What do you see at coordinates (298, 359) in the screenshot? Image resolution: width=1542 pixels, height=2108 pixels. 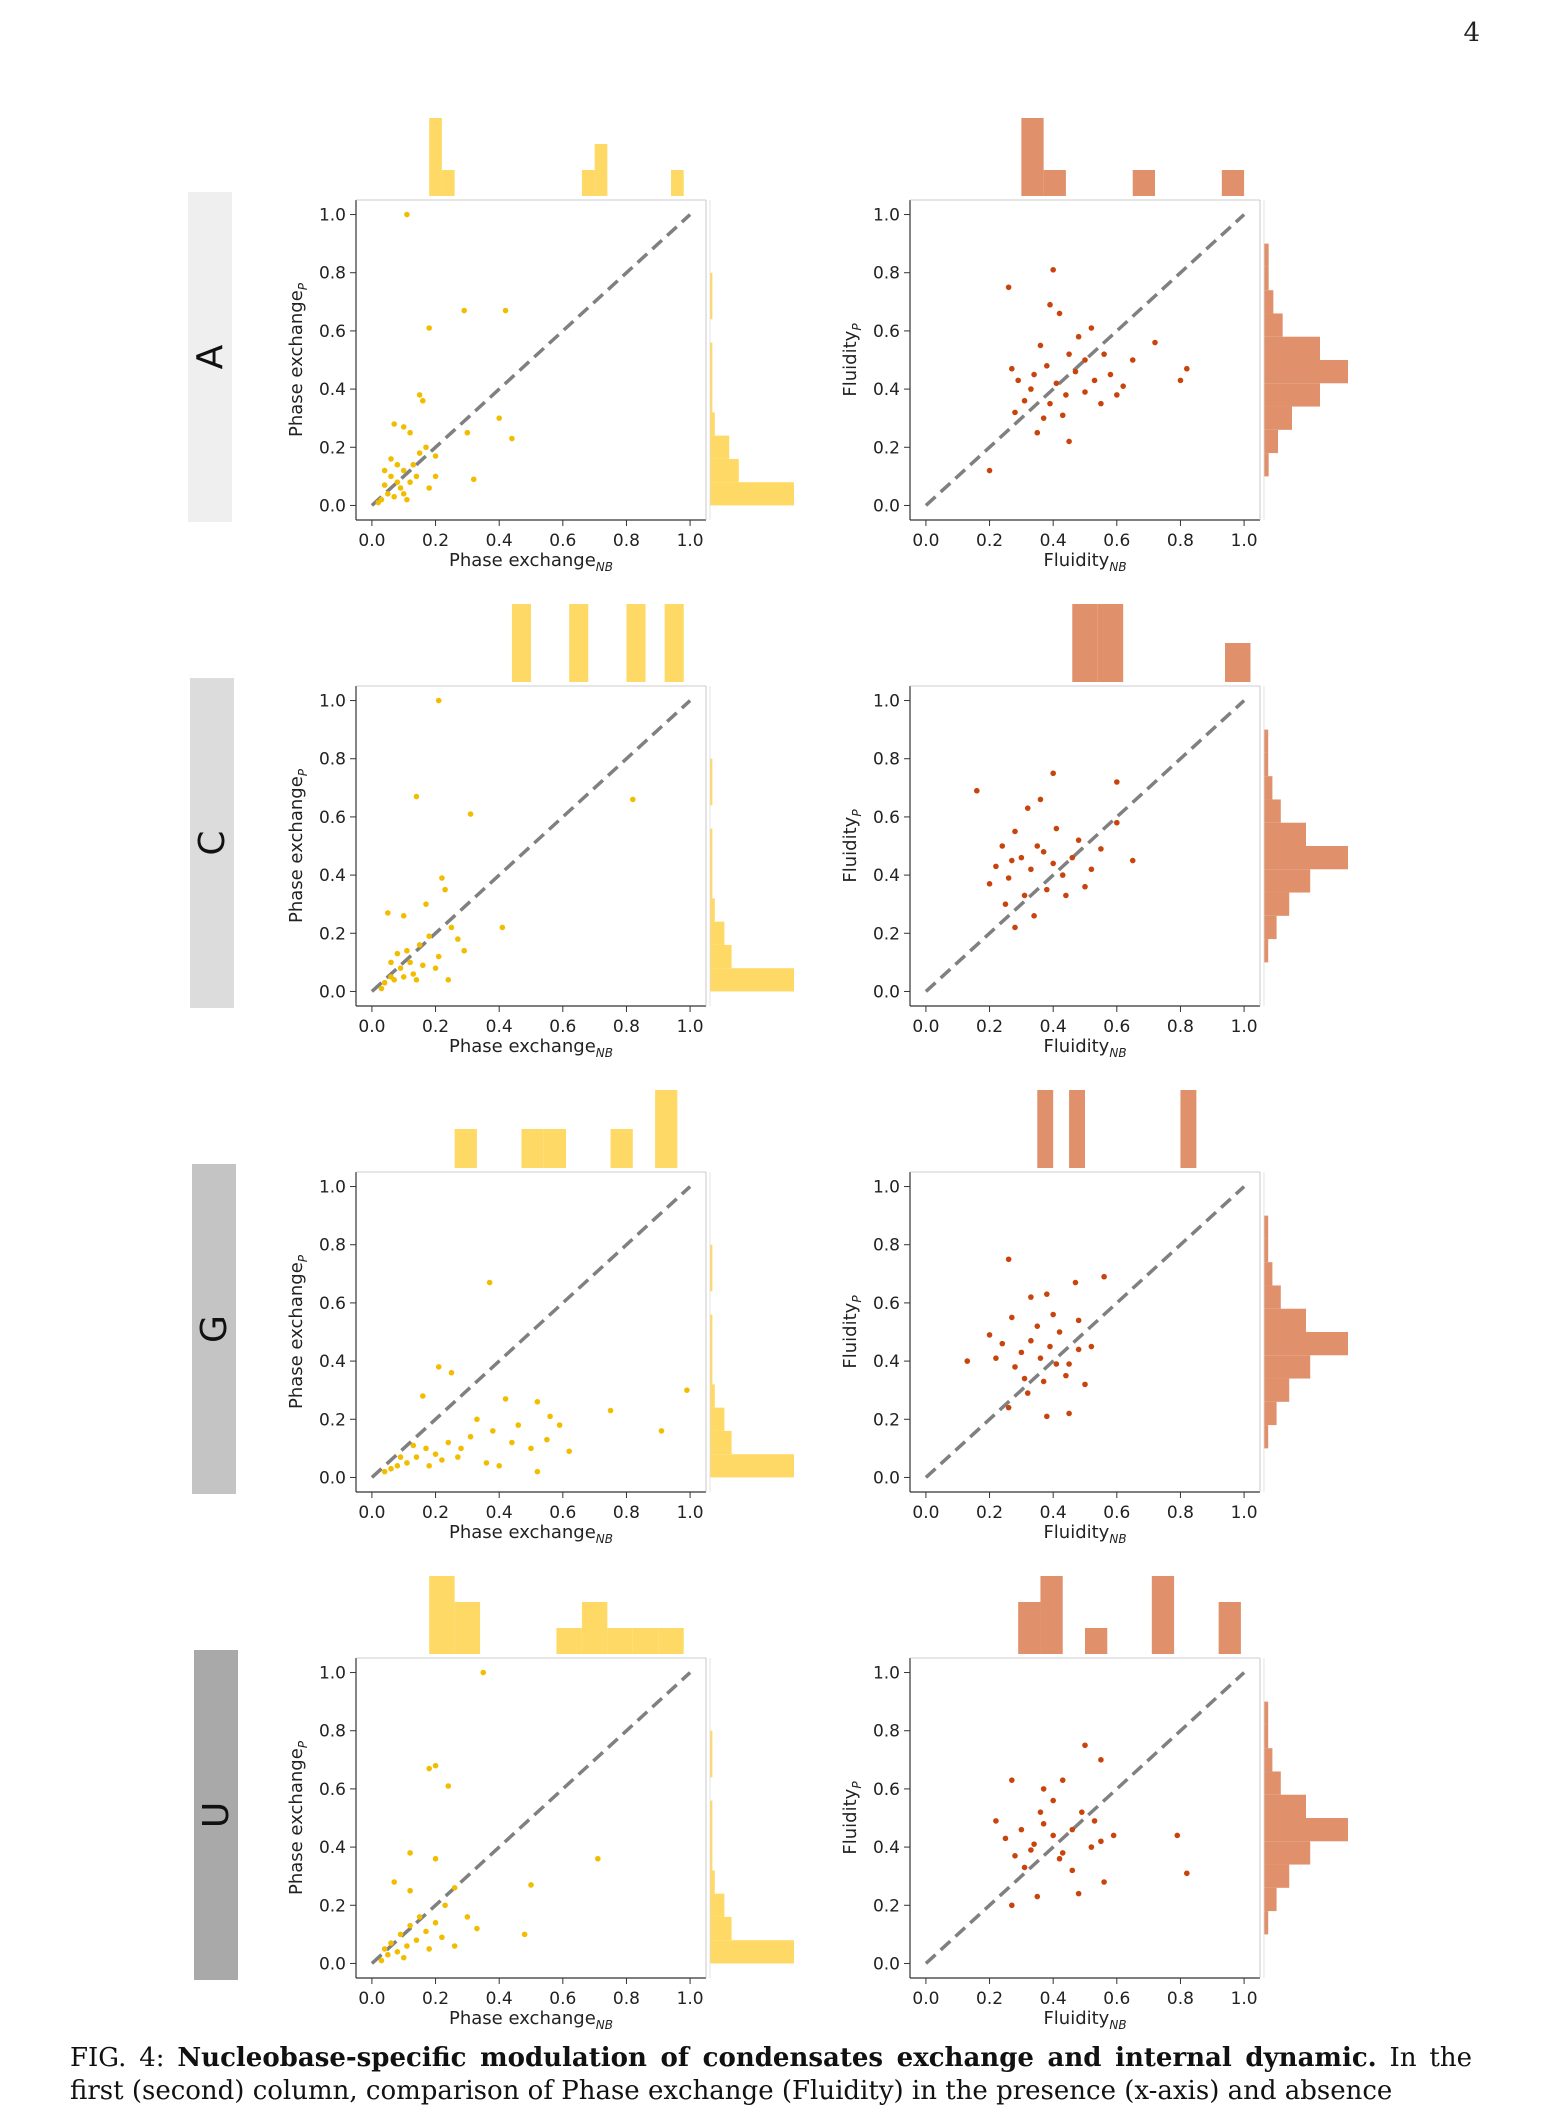 I see `y-axis-label: Phase exchangeP` at bounding box center [298, 359].